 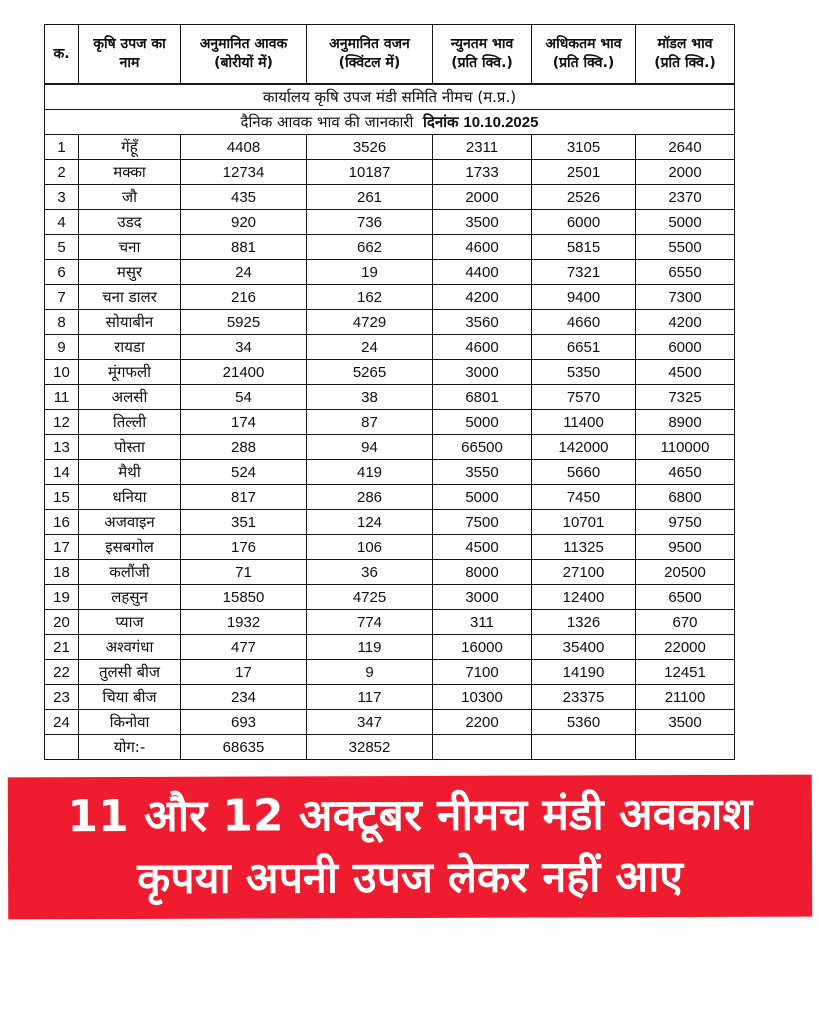 What do you see at coordinates (61, 272) in the screenshot?
I see `serial-cell: 6` at bounding box center [61, 272].